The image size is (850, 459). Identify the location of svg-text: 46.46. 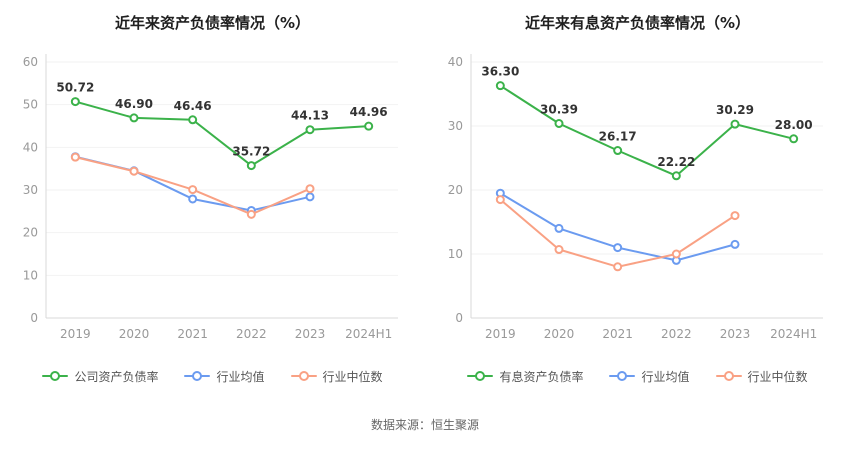
(193, 106).